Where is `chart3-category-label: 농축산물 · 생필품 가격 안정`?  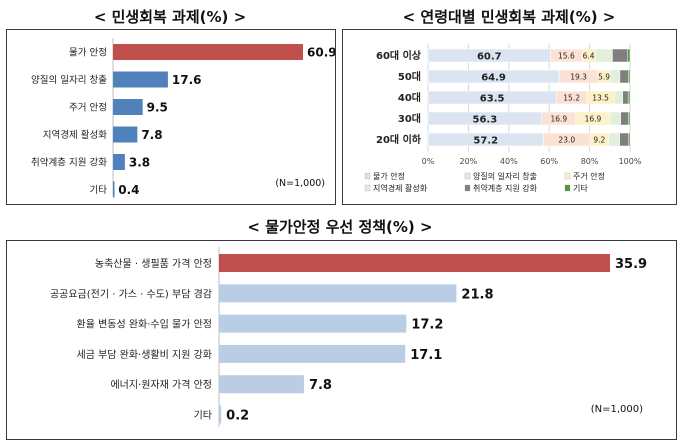
chart3-category-label: 농축산물 · 생필품 가격 안정 is located at coordinates (153, 263).